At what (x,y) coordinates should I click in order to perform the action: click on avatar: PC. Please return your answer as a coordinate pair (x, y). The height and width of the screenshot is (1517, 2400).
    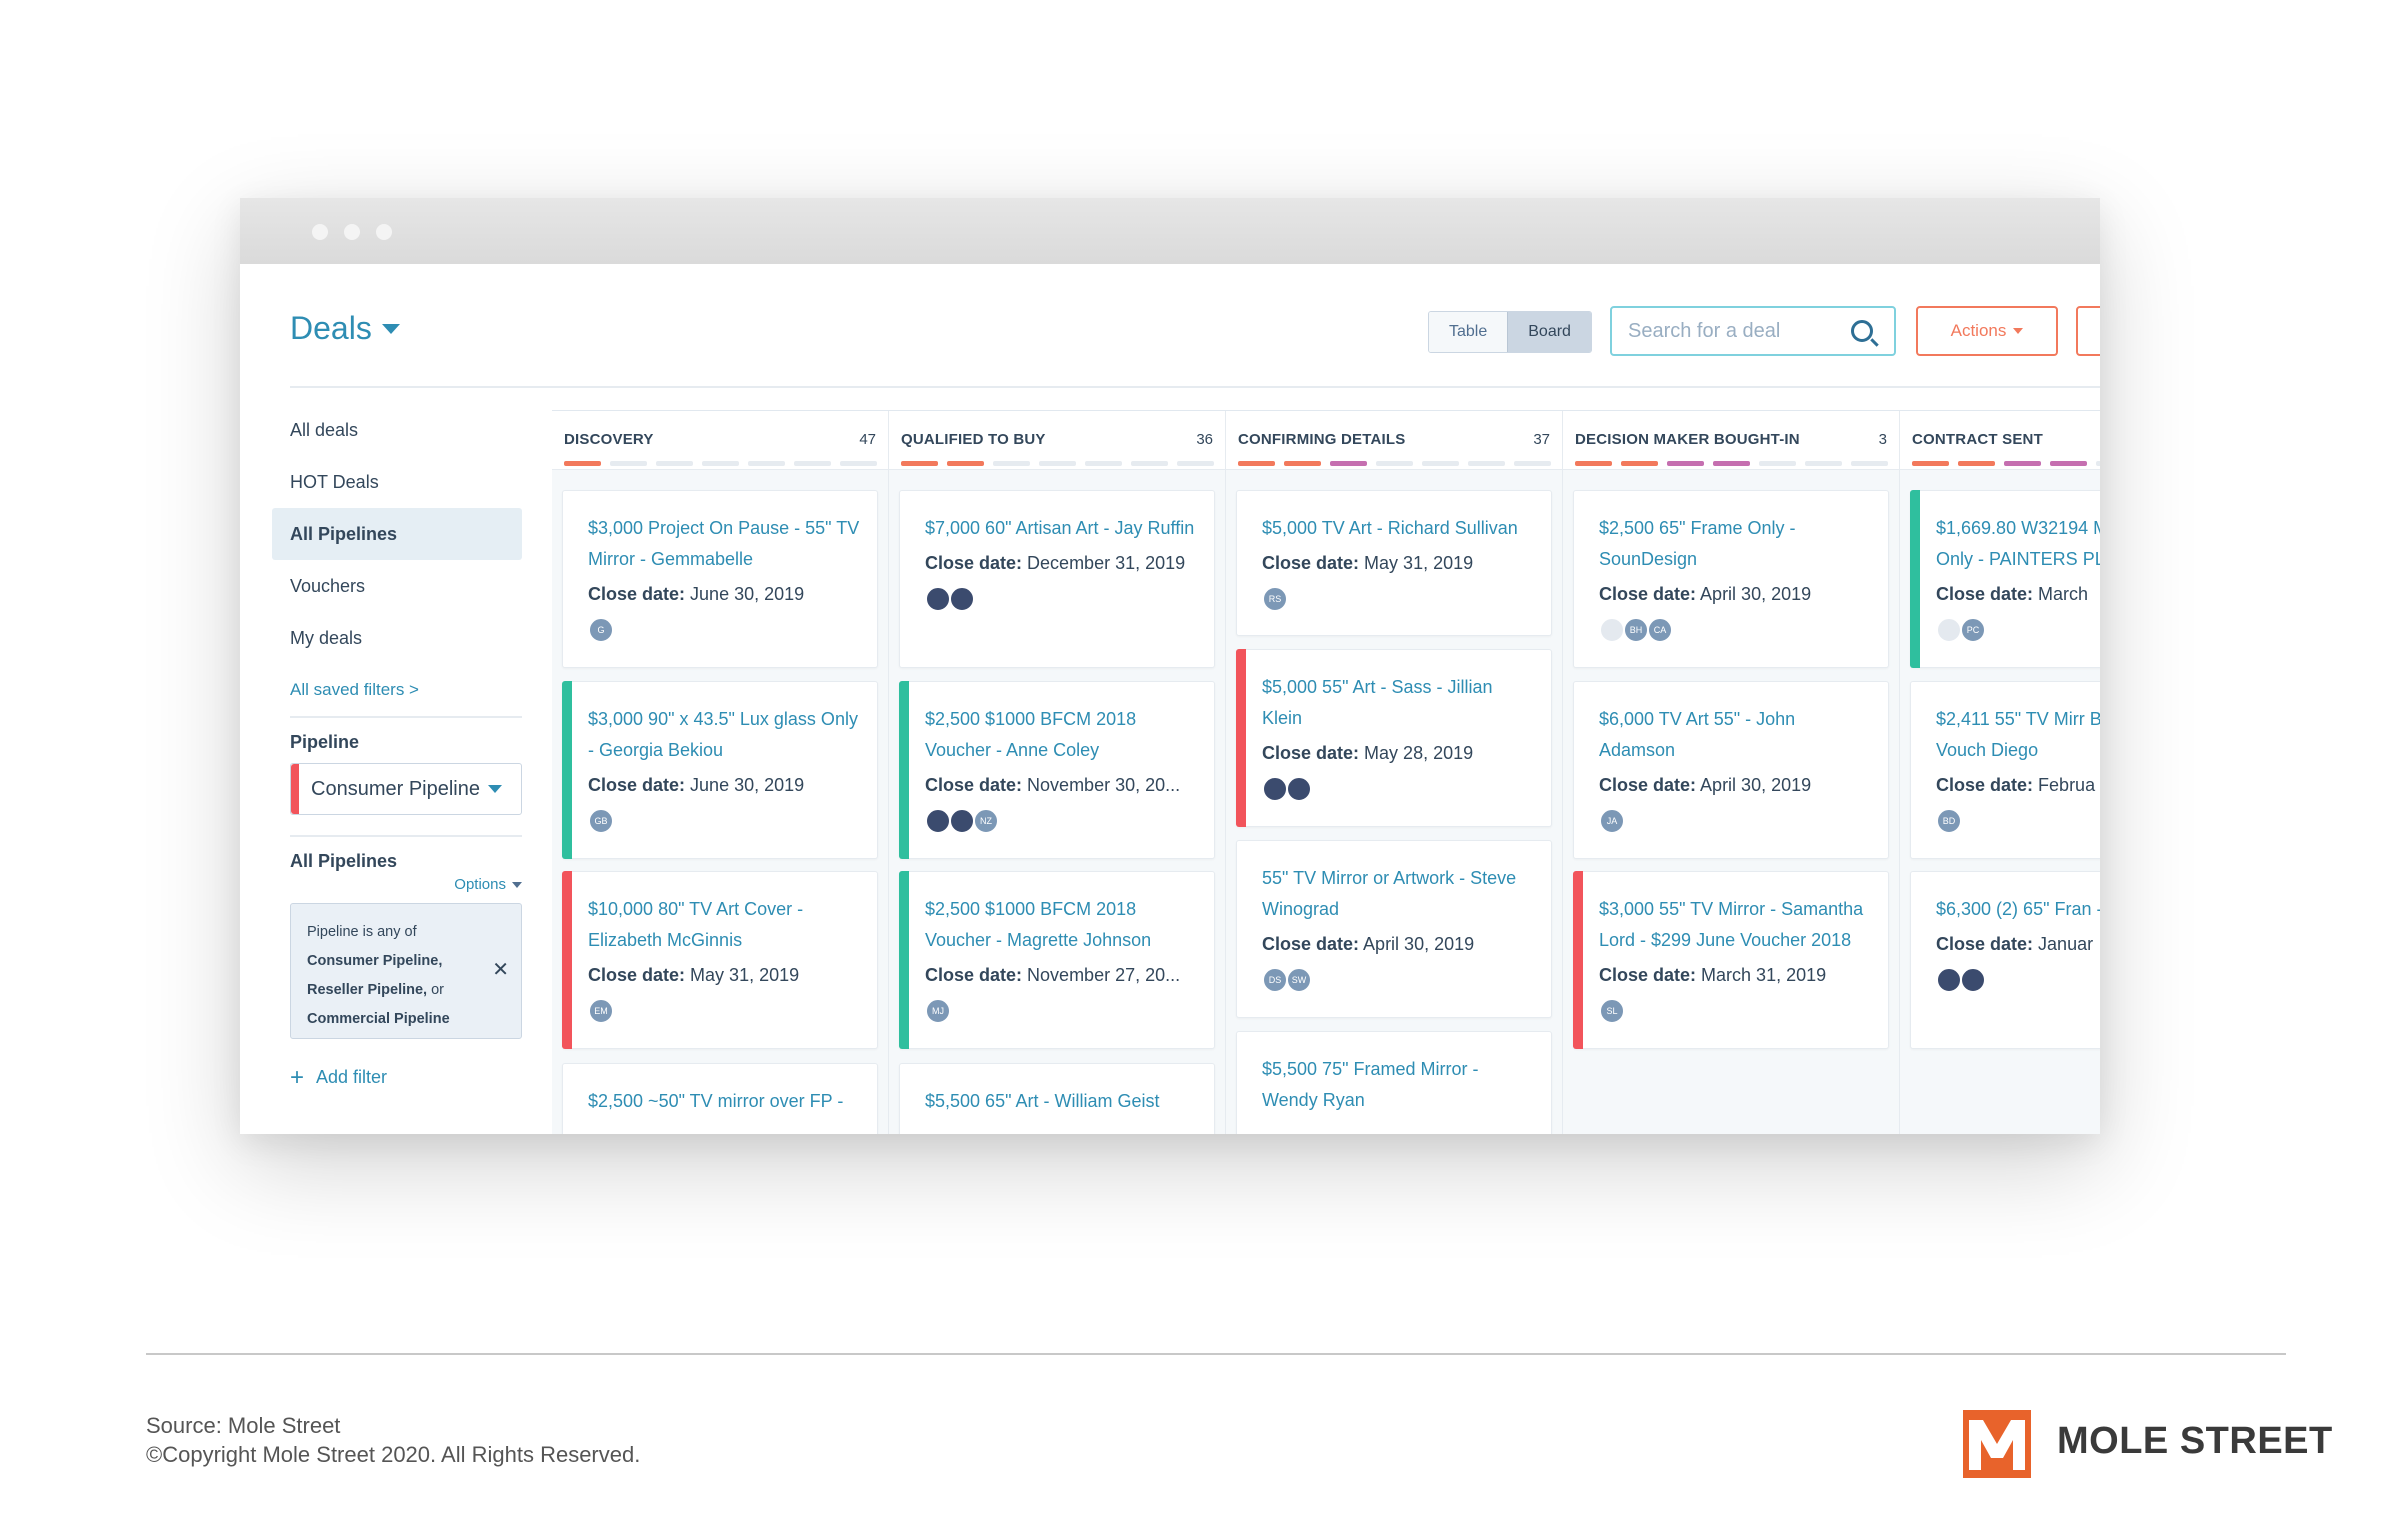
    Looking at the image, I should click on (1973, 630).